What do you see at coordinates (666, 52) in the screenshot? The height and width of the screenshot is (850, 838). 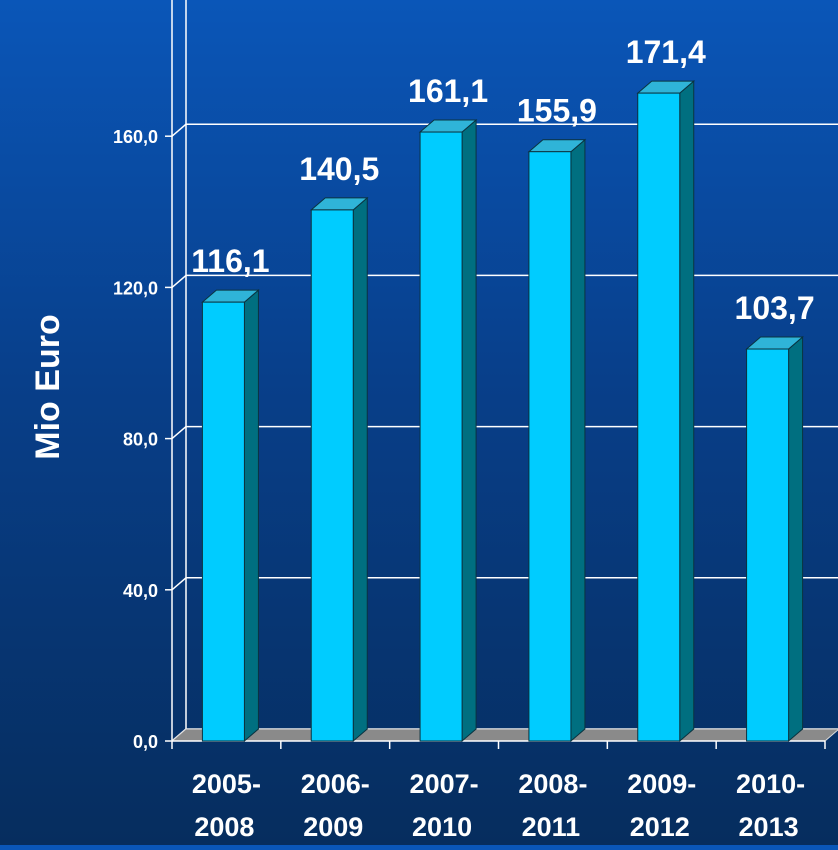 I see `data-label: 171,4` at bounding box center [666, 52].